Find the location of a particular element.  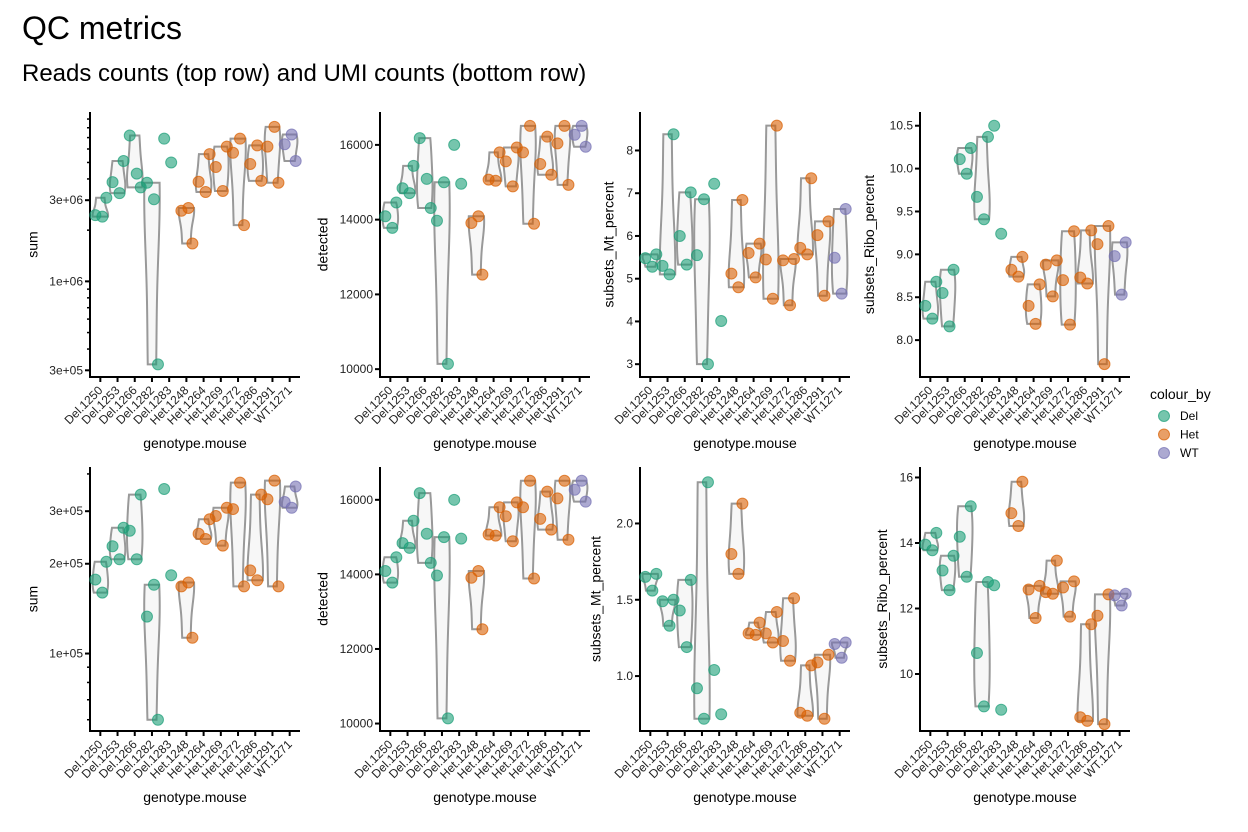

y-axis-title: sum is located at coordinates (33, 599).